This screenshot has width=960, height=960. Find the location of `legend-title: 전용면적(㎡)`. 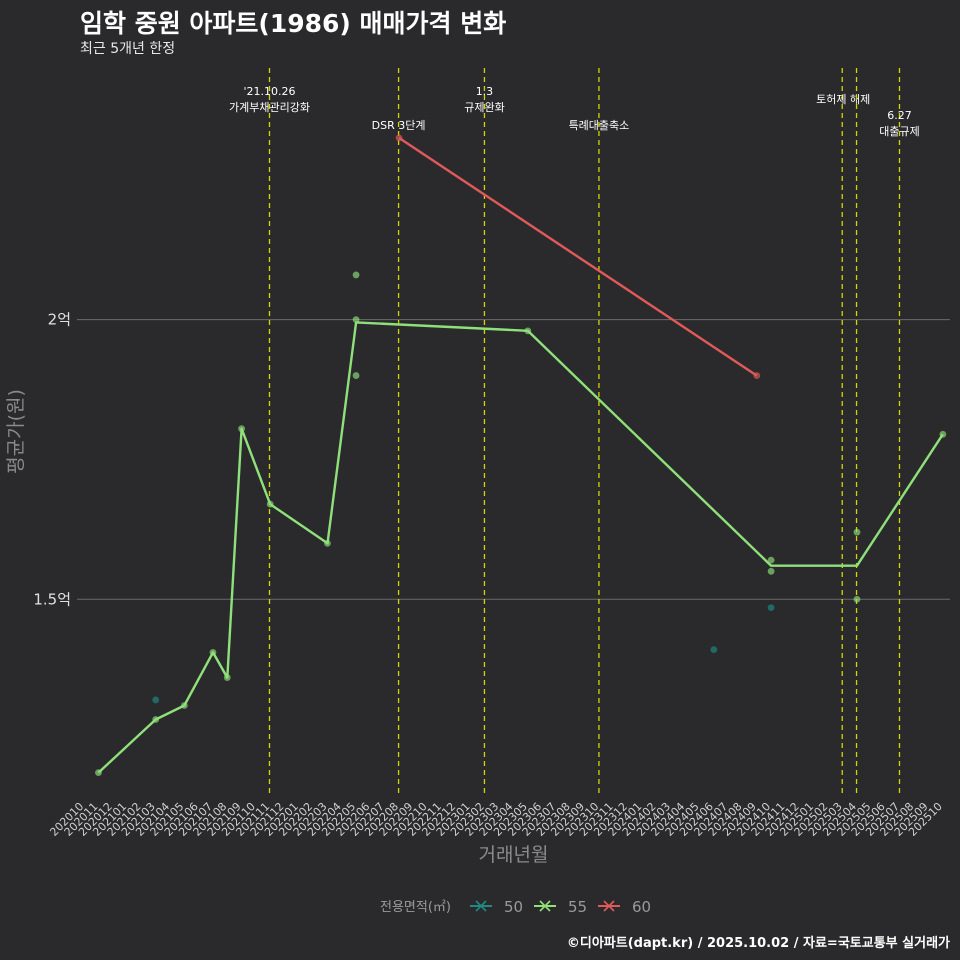

legend-title: 전용면적(㎡) is located at coordinates (415, 907).